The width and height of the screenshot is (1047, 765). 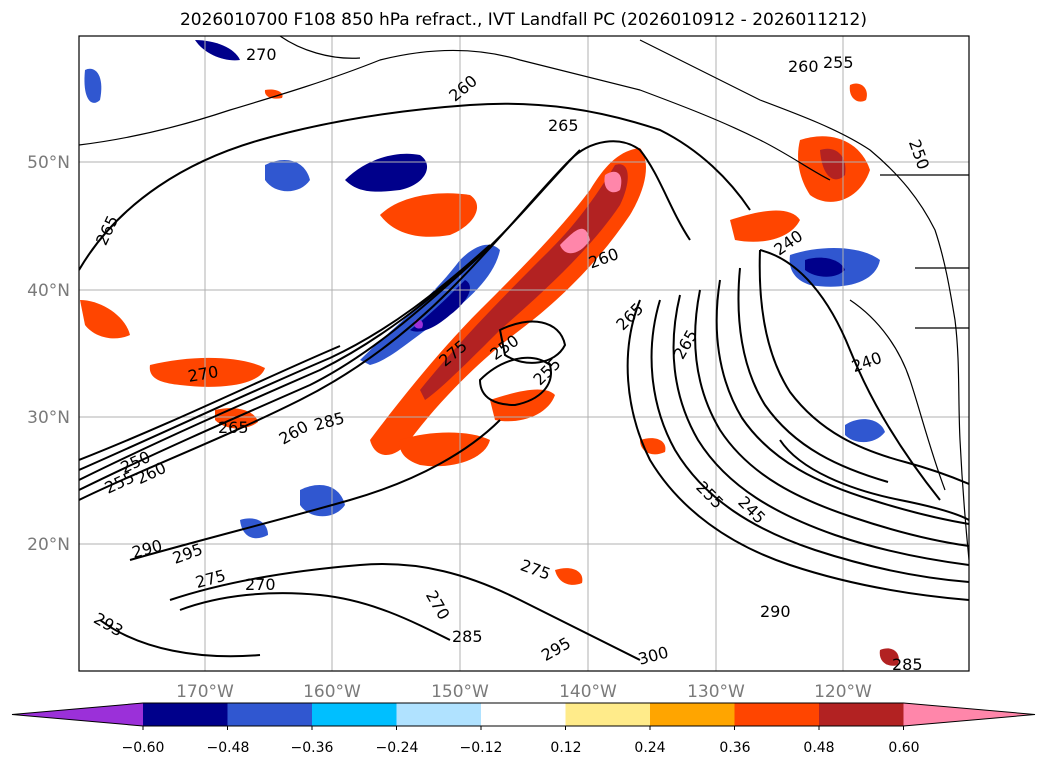 I want to click on colorbar-tick-label: 0.48, so click(x=818, y=748).